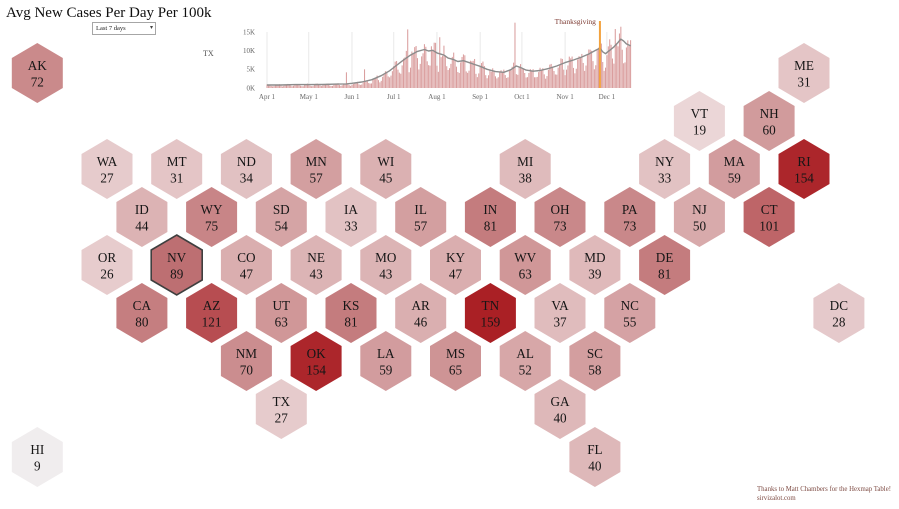 The image size is (899, 509). What do you see at coordinates (316, 169) in the screenshot?
I see `hex-tile-MN: MN 57` at bounding box center [316, 169].